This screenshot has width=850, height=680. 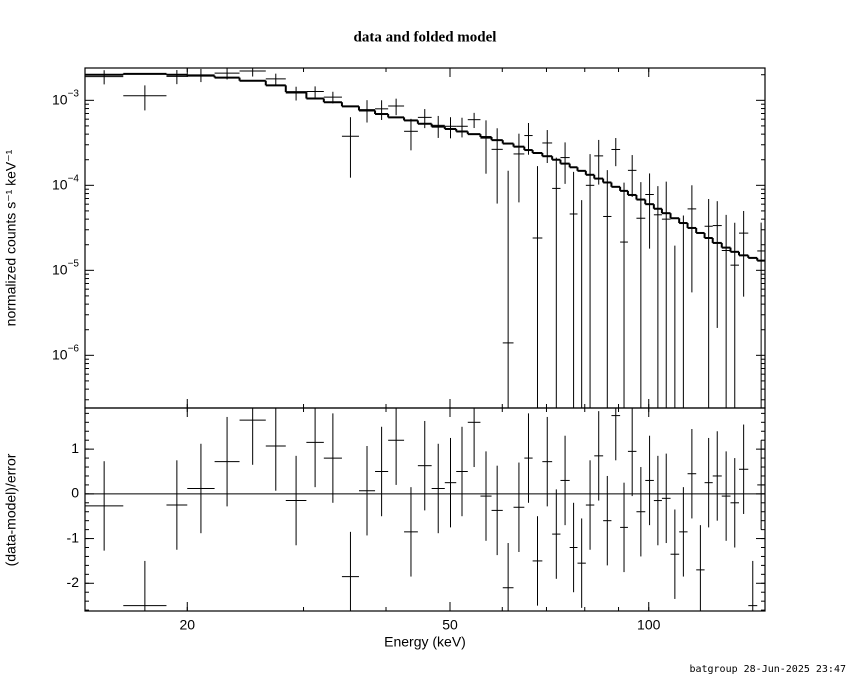 I want to click on y-tick-label: -1, so click(x=73, y=537).